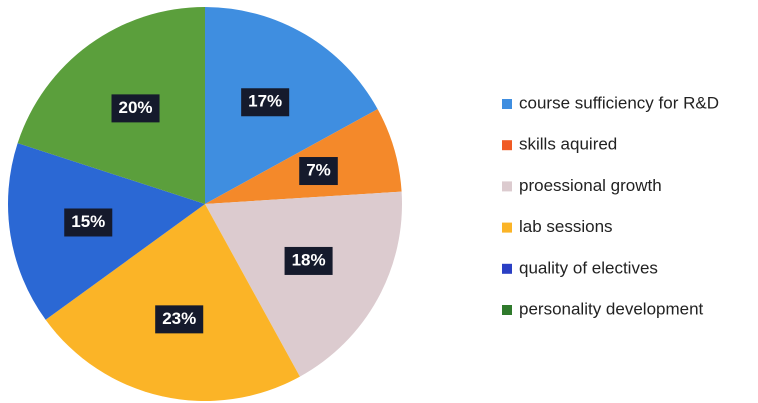 Image resolution: width=758 pixels, height=403 pixels. I want to click on data-label: 23%, so click(179, 318).